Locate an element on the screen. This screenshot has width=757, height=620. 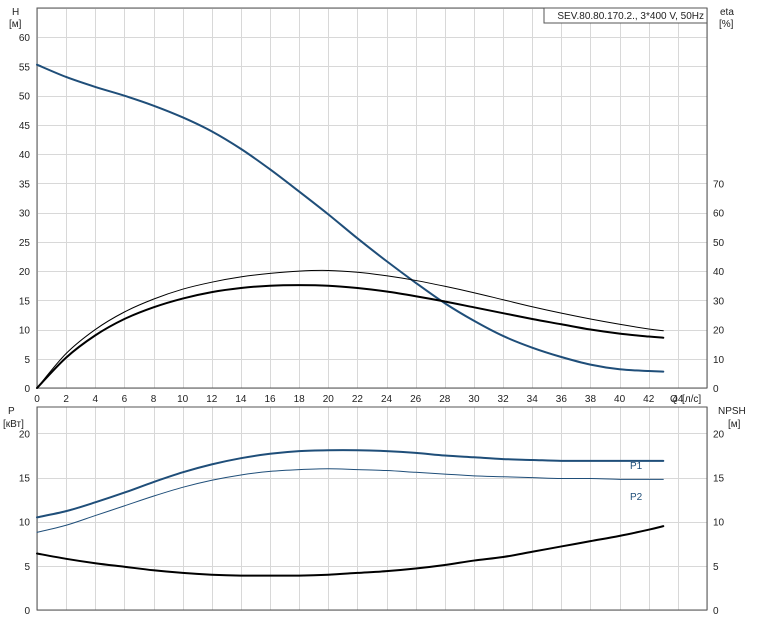
h-tick-label: 55 is located at coordinates (25, 67).